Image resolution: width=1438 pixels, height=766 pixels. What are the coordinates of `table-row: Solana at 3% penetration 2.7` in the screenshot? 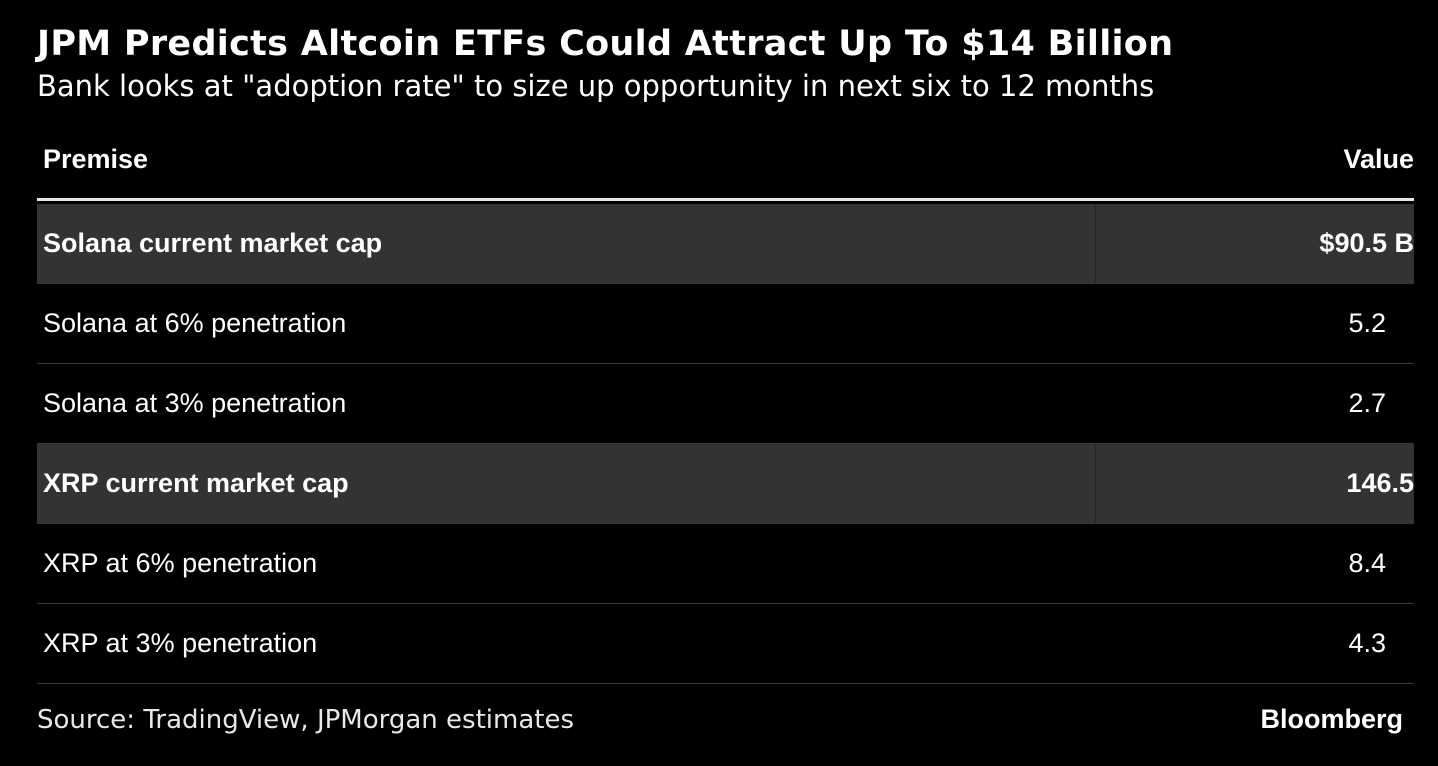 It's located at (725, 404).